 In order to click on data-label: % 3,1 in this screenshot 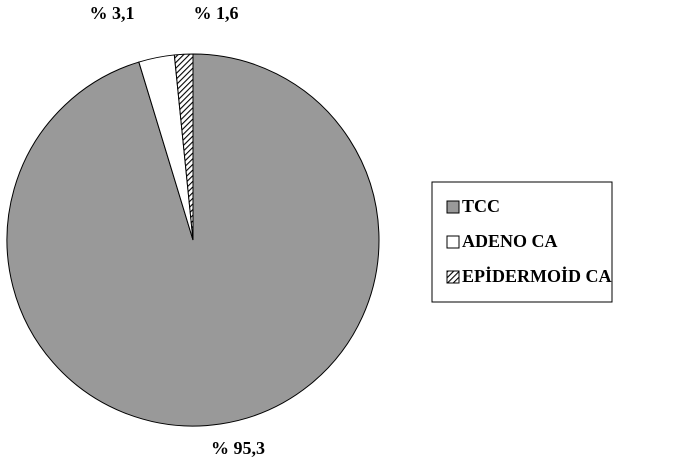, I will do `click(112, 13)`.